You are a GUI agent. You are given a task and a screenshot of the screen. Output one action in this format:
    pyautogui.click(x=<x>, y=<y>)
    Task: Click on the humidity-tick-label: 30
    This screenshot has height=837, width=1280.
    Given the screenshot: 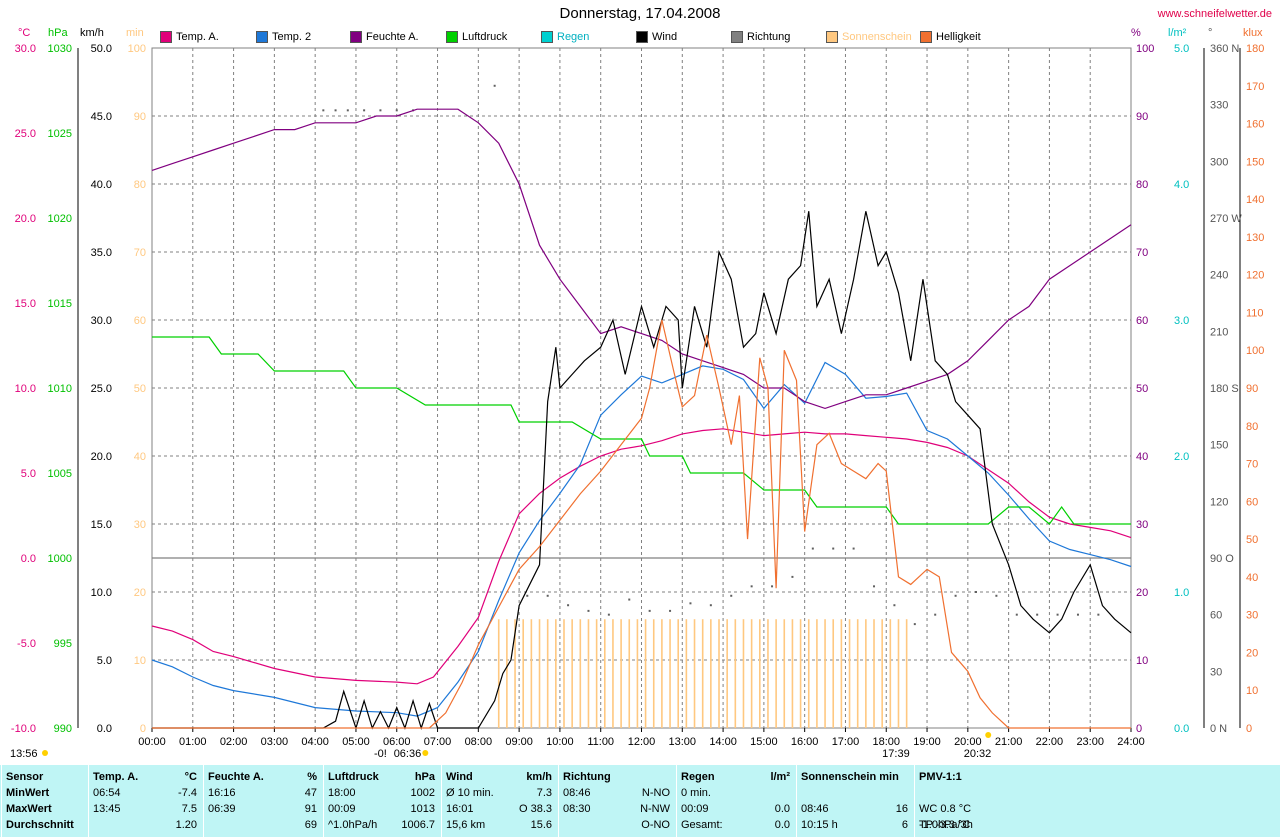 What is the action you would take?
    pyautogui.click(x=1142, y=525)
    